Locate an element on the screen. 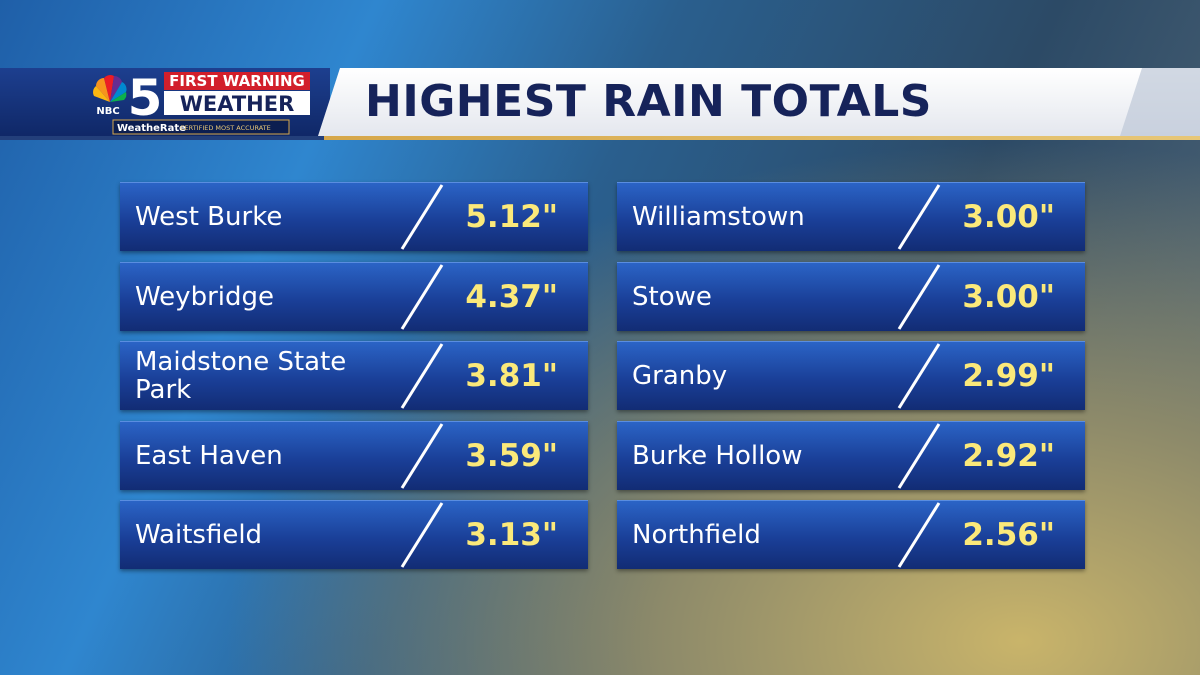 The width and height of the screenshot is (1200, 675). rain-total-row: Waitsfield 3.13" is located at coordinates (354, 534).